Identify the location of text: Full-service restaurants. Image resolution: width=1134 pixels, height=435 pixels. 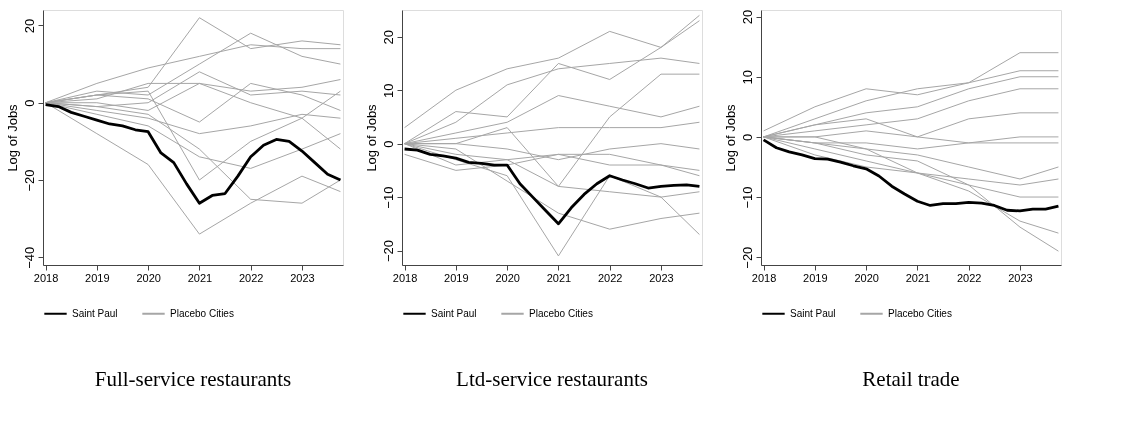
(193, 379).